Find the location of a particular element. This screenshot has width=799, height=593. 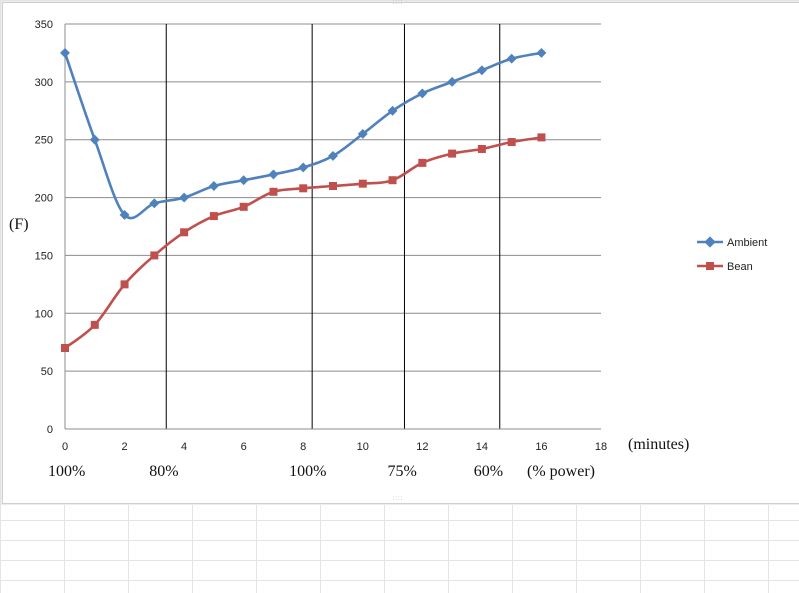

y-tick-label: 50 is located at coordinates (47, 372).